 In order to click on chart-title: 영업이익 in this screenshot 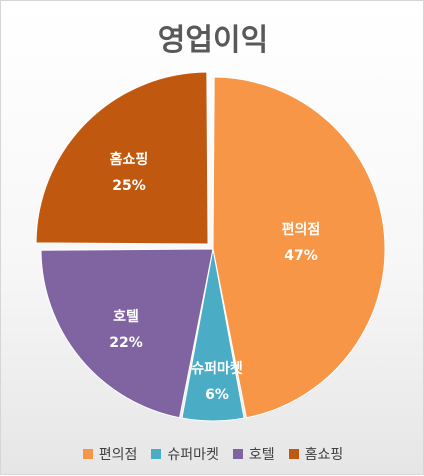, I will do `click(213, 40)`.